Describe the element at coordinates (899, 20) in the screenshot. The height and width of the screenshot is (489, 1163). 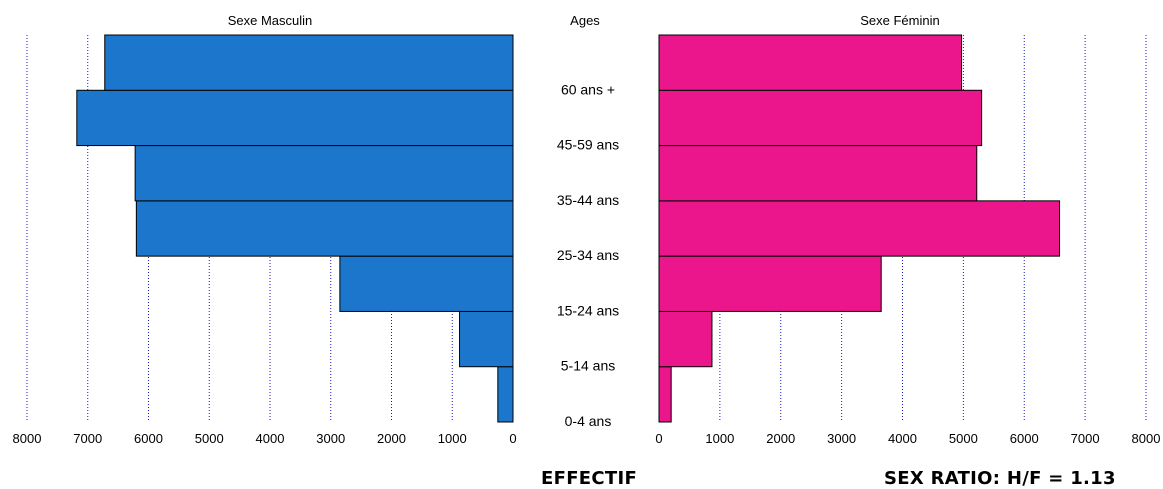
I see `female-panel-title: Sexe Féminin` at that location.